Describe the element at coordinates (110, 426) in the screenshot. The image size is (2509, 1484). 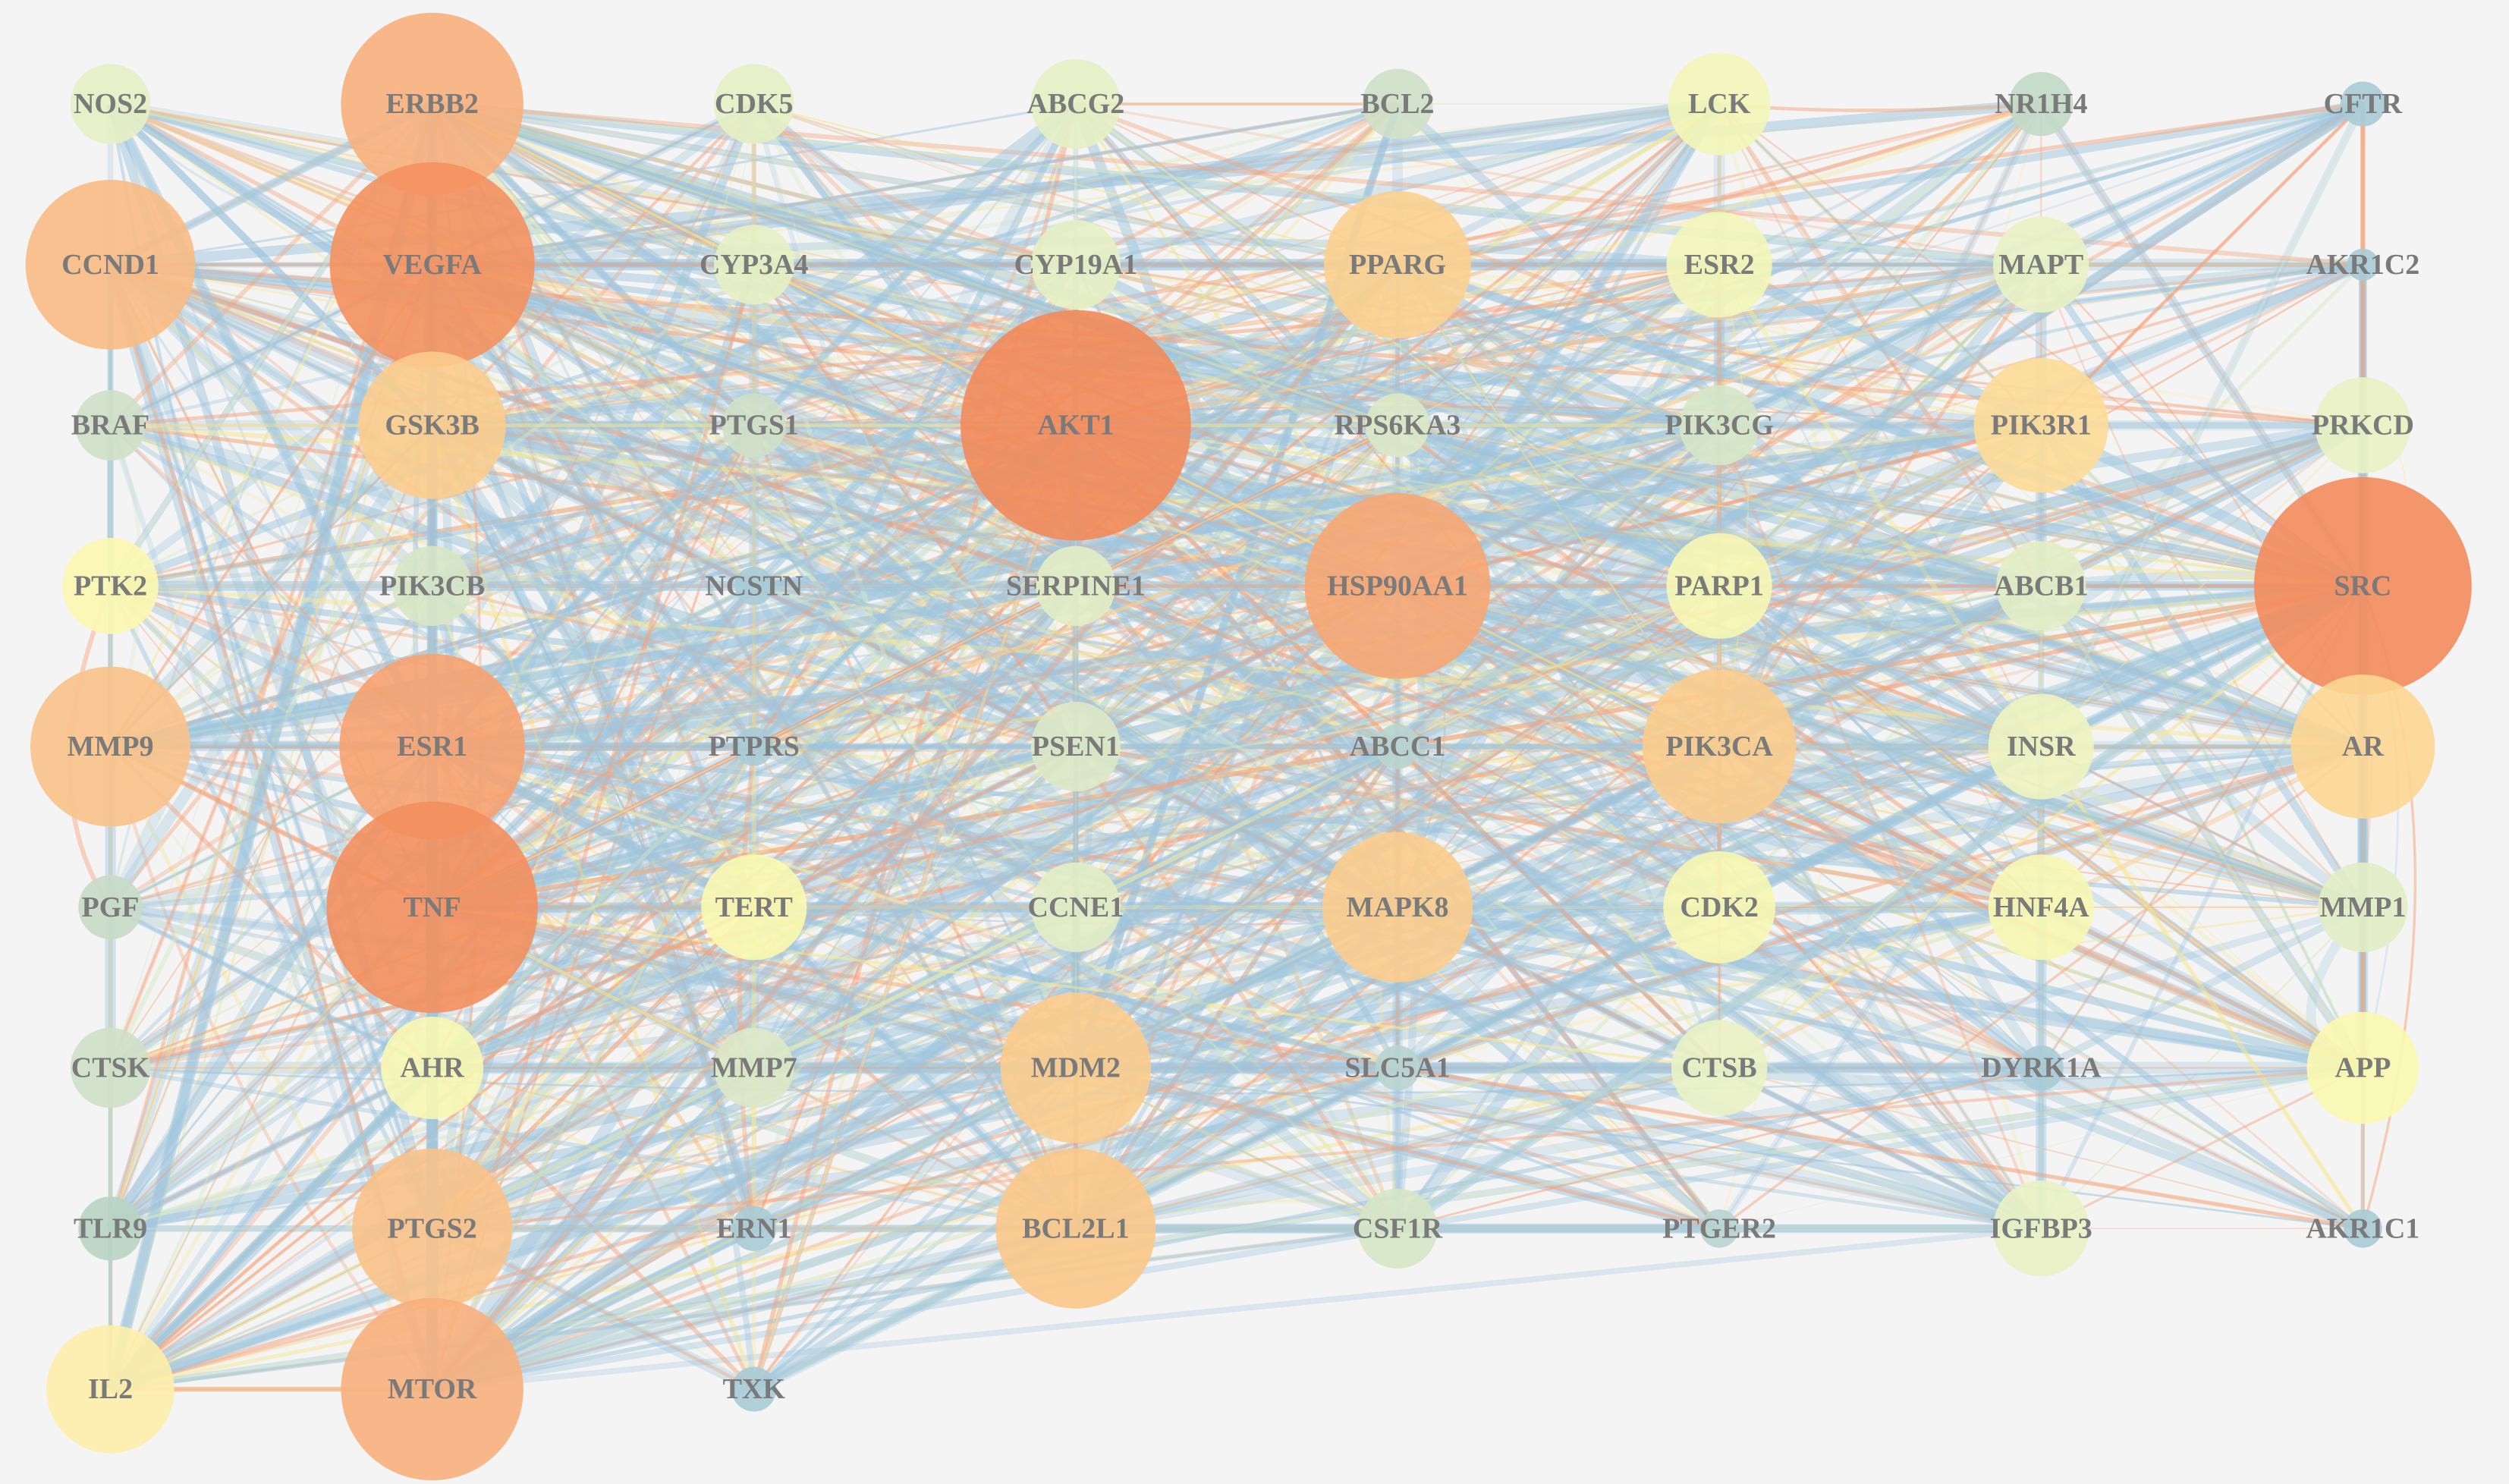
I see `node-label: BRAF` at that location.